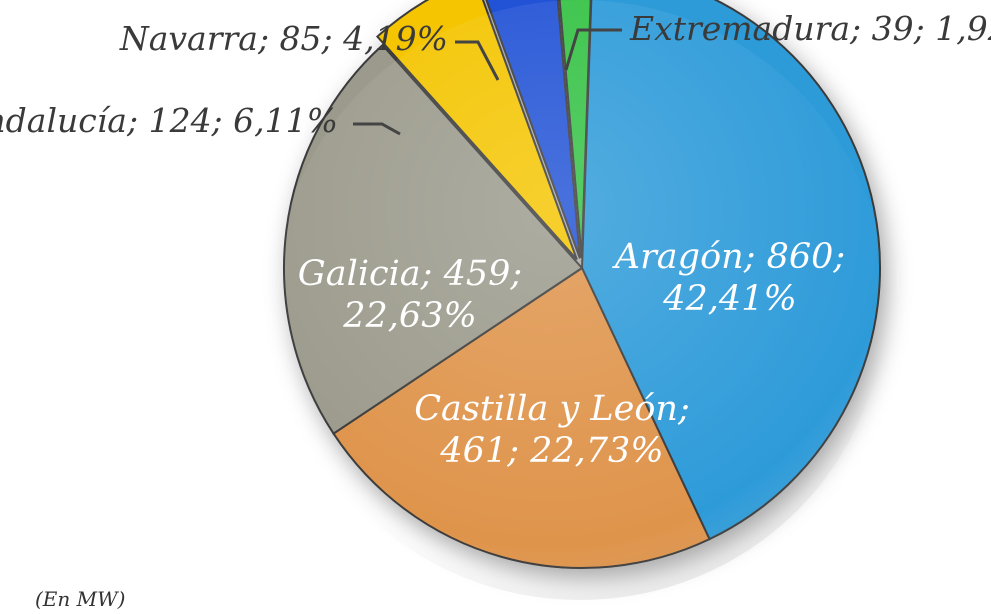 This screenshot has height=614, width=991. Describe the element at coordinates (552, 430) in the screenshot. I see `data-label: Castilla y León; 461; 22,73%` at that location.